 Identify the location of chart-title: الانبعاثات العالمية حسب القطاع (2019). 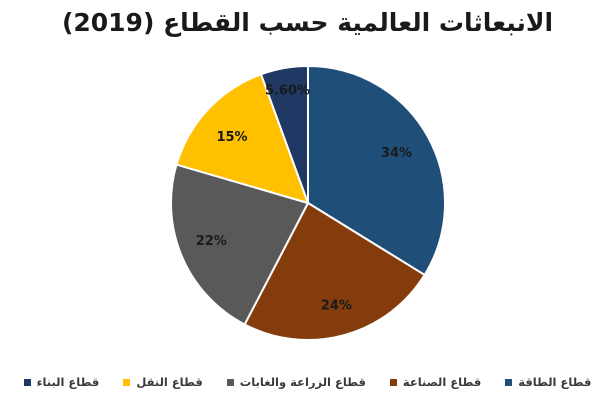
(307, 22).